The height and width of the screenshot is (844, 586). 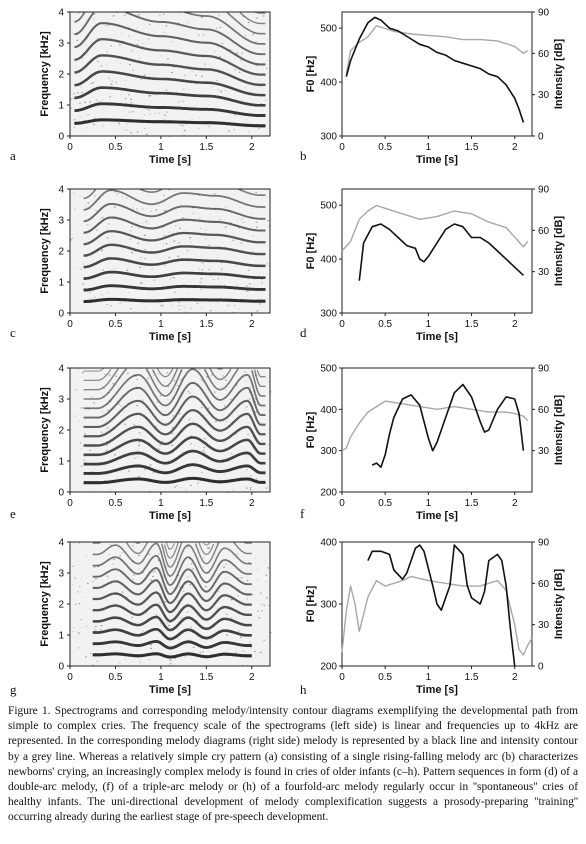 What do you see at coordinates (559, 251) in the screenshot?
I see `y-axis-title-right: Intensity [dB]` at bounding box center [559, 251].